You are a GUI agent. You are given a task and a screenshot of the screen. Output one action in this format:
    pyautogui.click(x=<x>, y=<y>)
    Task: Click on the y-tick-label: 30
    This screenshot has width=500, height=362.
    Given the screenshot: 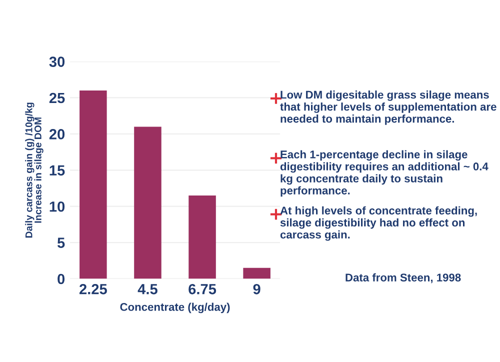 What is the action you would take?
    pyautogui.click(x=57, y=61)
    